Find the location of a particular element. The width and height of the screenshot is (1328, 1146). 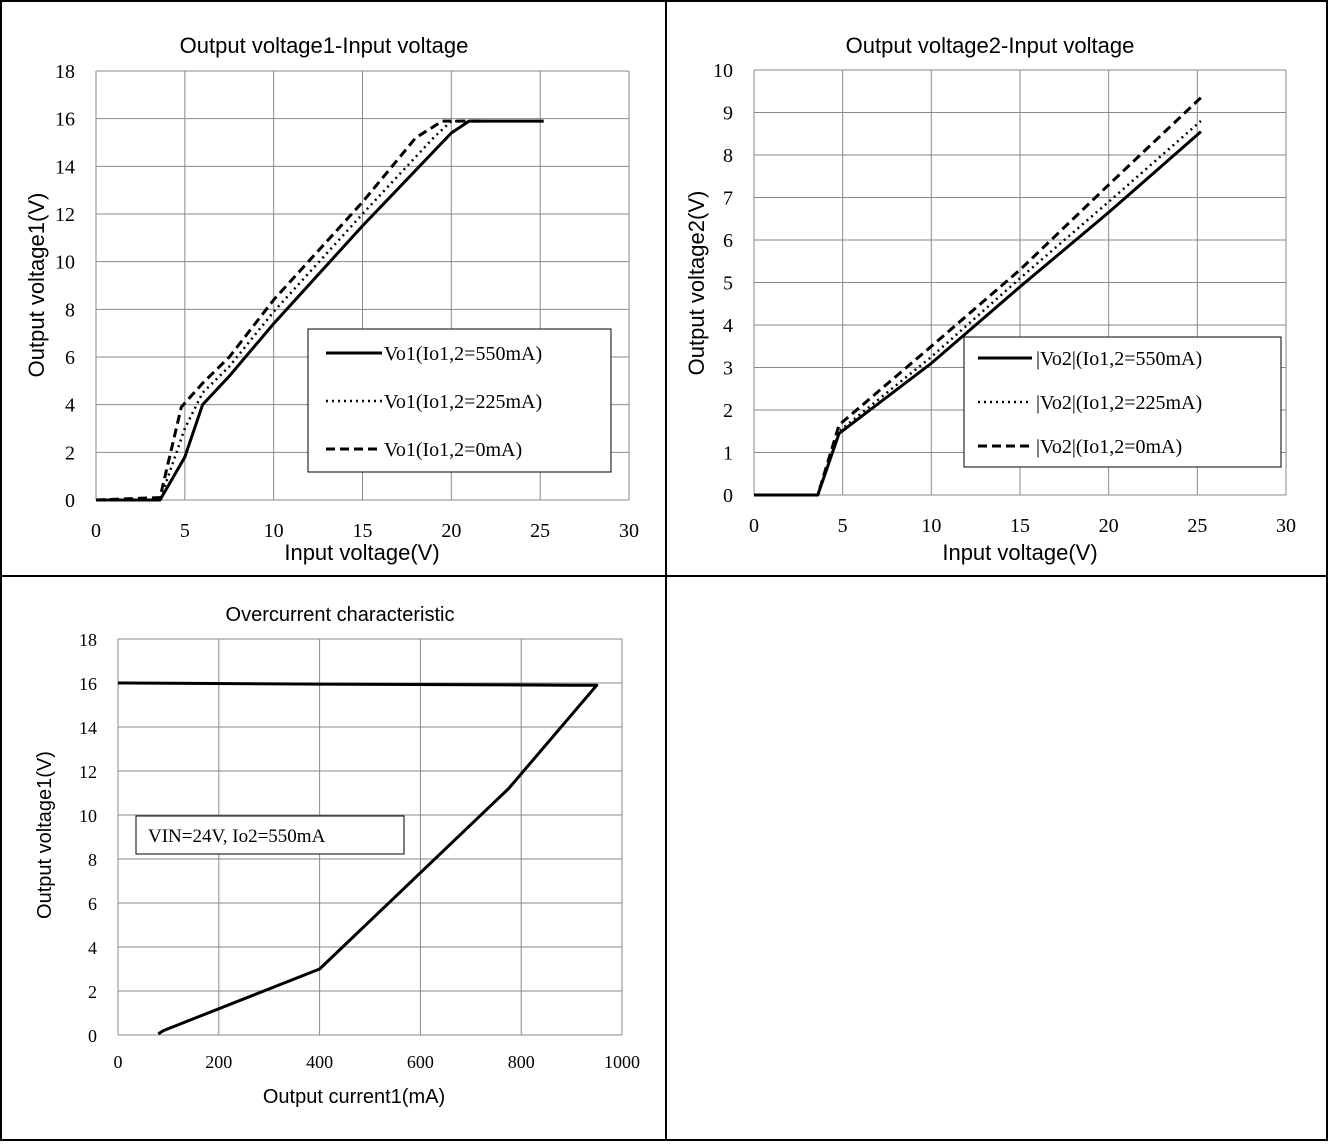

chart0-ytick-label-1: 2 is located at coordinates (70, 453).